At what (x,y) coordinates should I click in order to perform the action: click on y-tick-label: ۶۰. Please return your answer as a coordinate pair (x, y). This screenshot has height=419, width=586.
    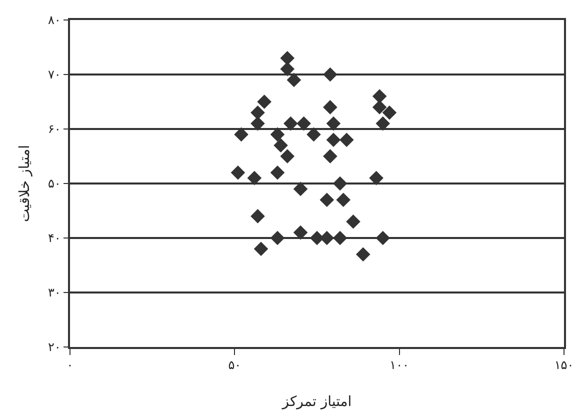
    Looking at the image, I should click on (54, 129).